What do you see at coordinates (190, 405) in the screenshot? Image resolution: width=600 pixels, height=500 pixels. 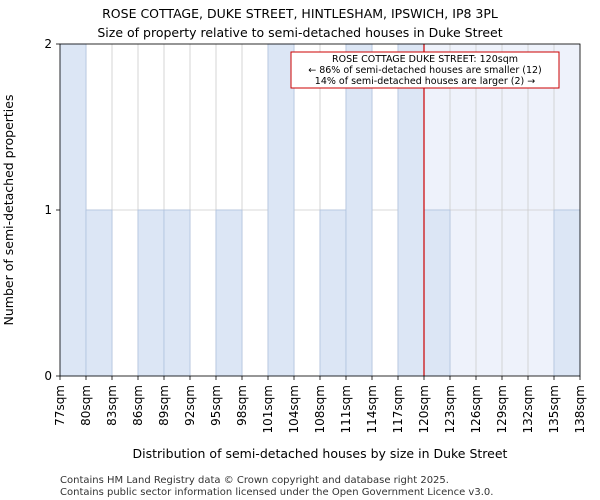 I see `x-tick-label: 92sqm` at bounding box center [190, 405].